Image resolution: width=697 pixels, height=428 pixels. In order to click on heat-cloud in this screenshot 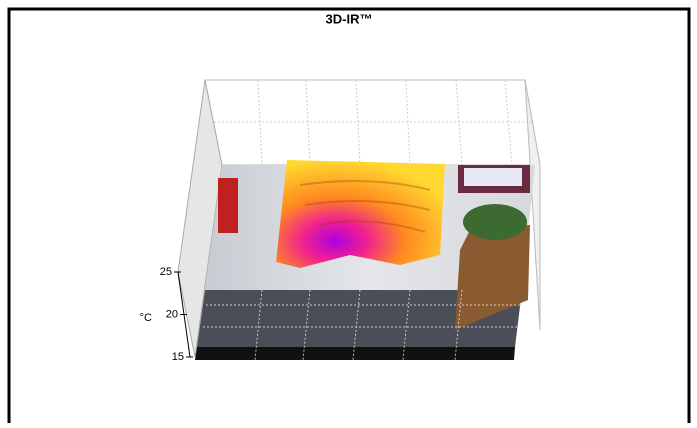, I will do `click(360, 214)`.